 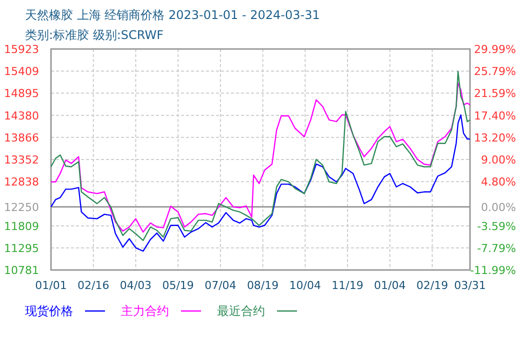 I want to click on x-tick-label: 02/16, so click(x=94, y=285).